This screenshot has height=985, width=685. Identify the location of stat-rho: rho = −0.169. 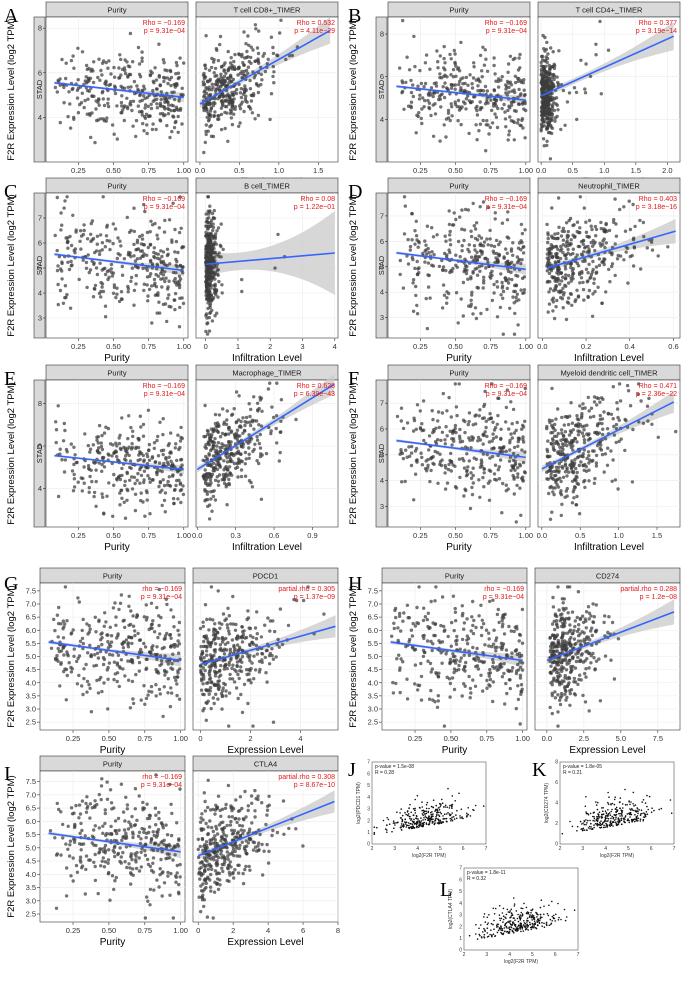
(162, 589).